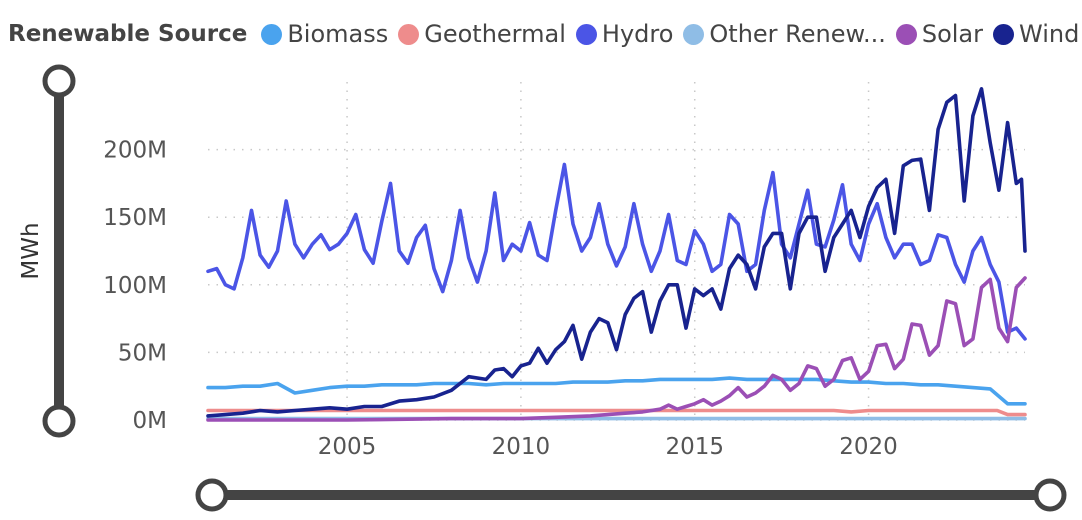 This screenshot has height=520, width=1082. Describe the element at coordinates (409, 34) in the screenshot. I see `legend-dot-geothermal` at that location.